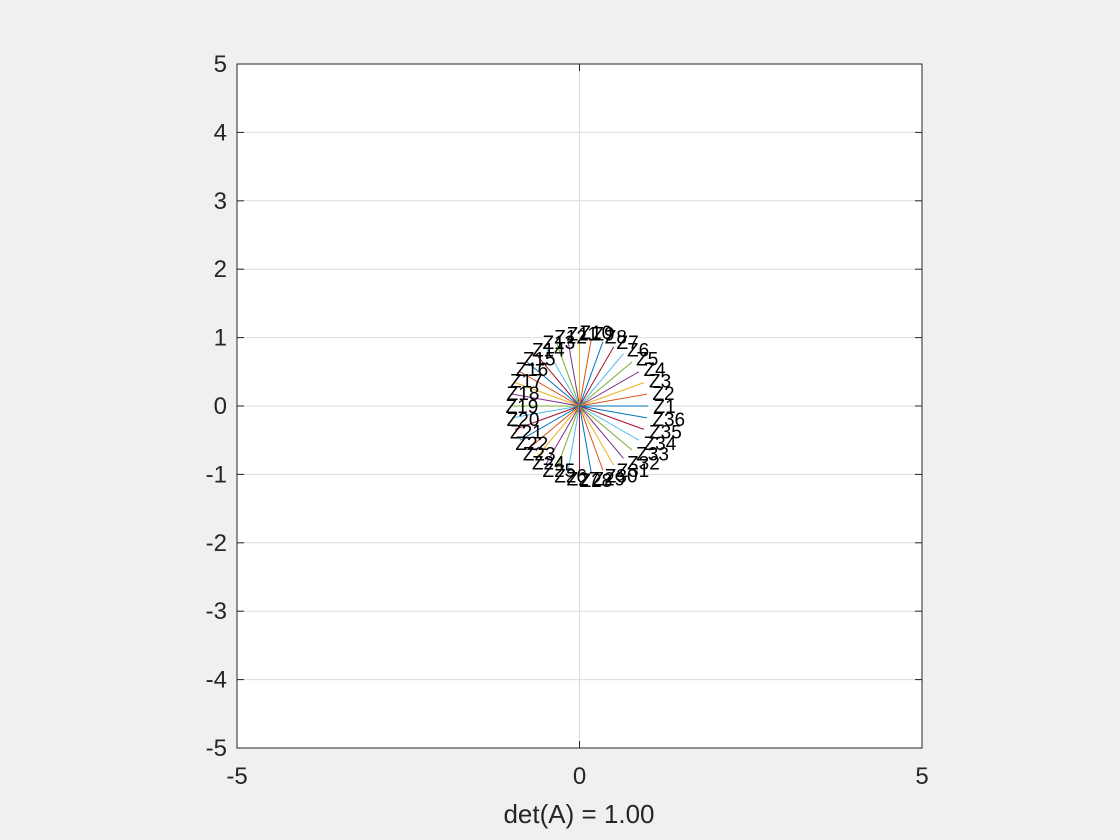  I want to click on vector-label: Z26, so click(570, 476).